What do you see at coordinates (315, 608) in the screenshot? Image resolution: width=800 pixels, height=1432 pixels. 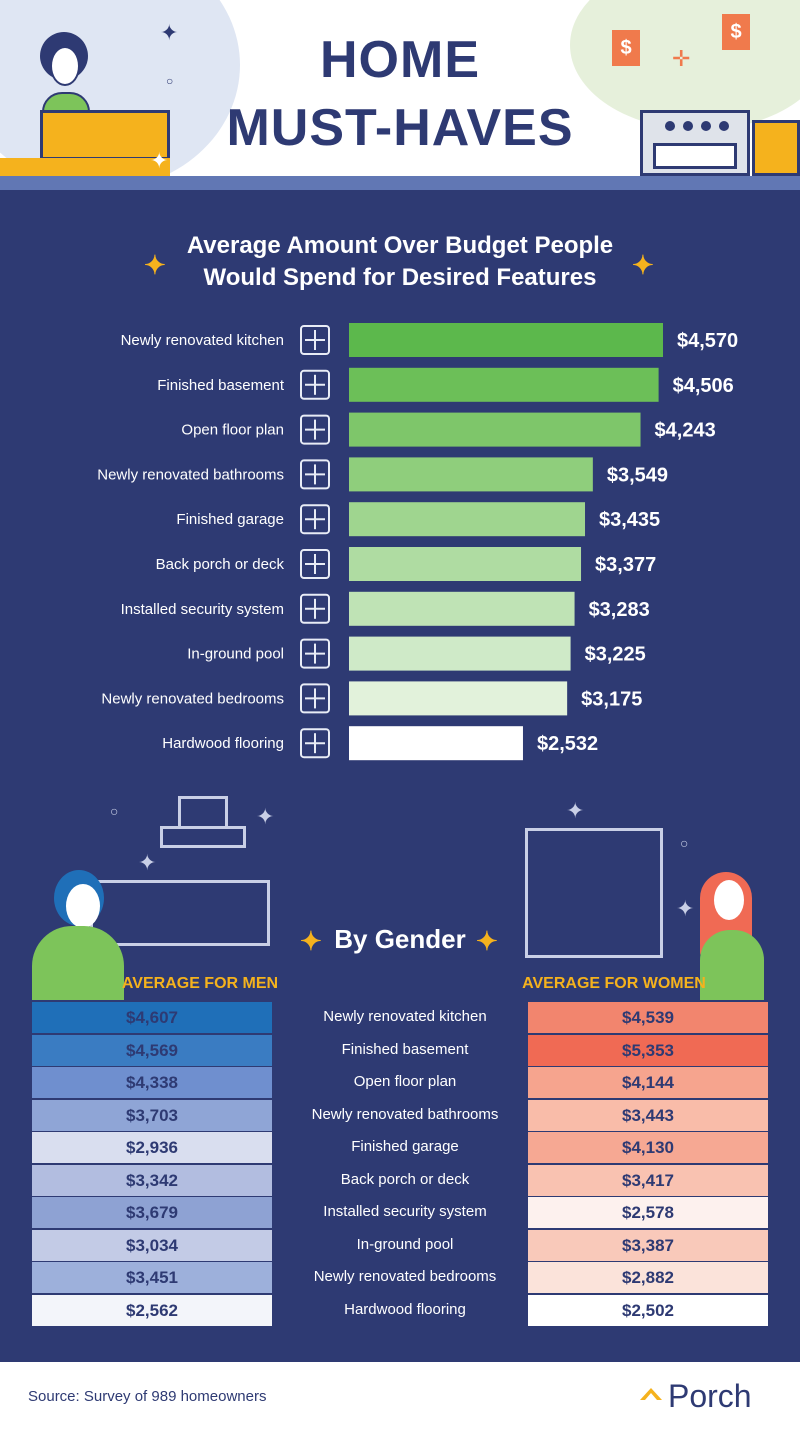 I see `speaker-icon` at bounding box center [315, 608].